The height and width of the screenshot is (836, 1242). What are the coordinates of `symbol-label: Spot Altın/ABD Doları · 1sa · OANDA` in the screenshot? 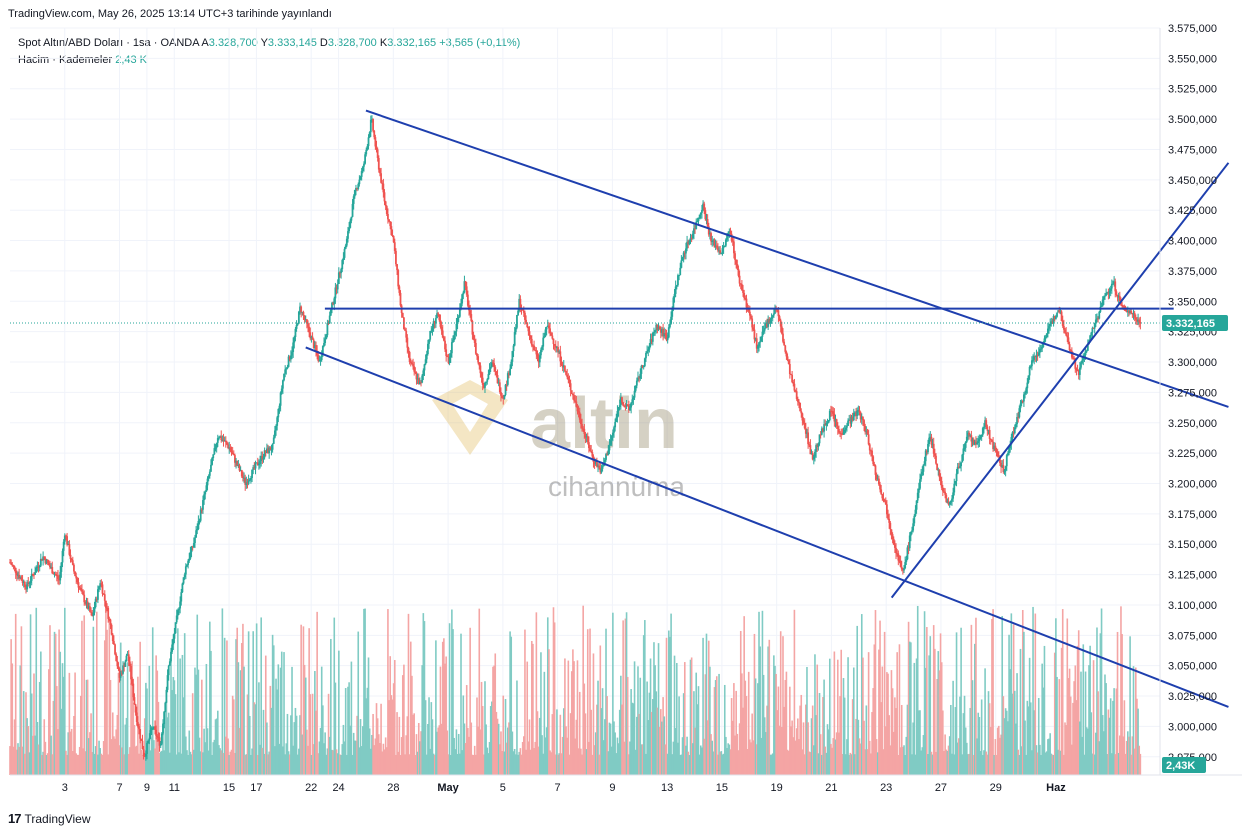 It's located at (108, 43).